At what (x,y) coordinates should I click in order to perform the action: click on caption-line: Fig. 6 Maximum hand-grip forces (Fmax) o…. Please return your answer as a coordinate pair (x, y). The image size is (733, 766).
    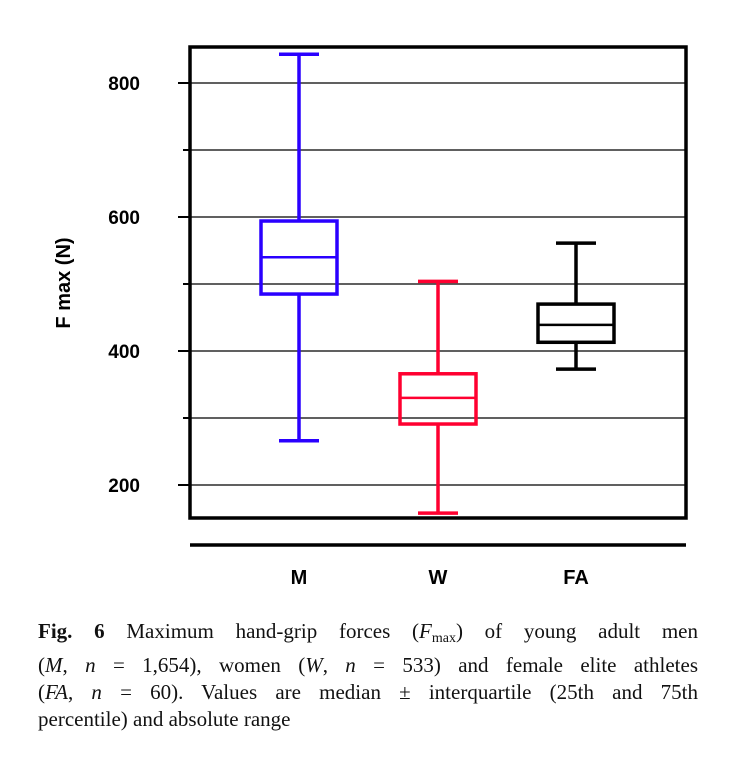
    Looking at the image, I should click on (368, 635).